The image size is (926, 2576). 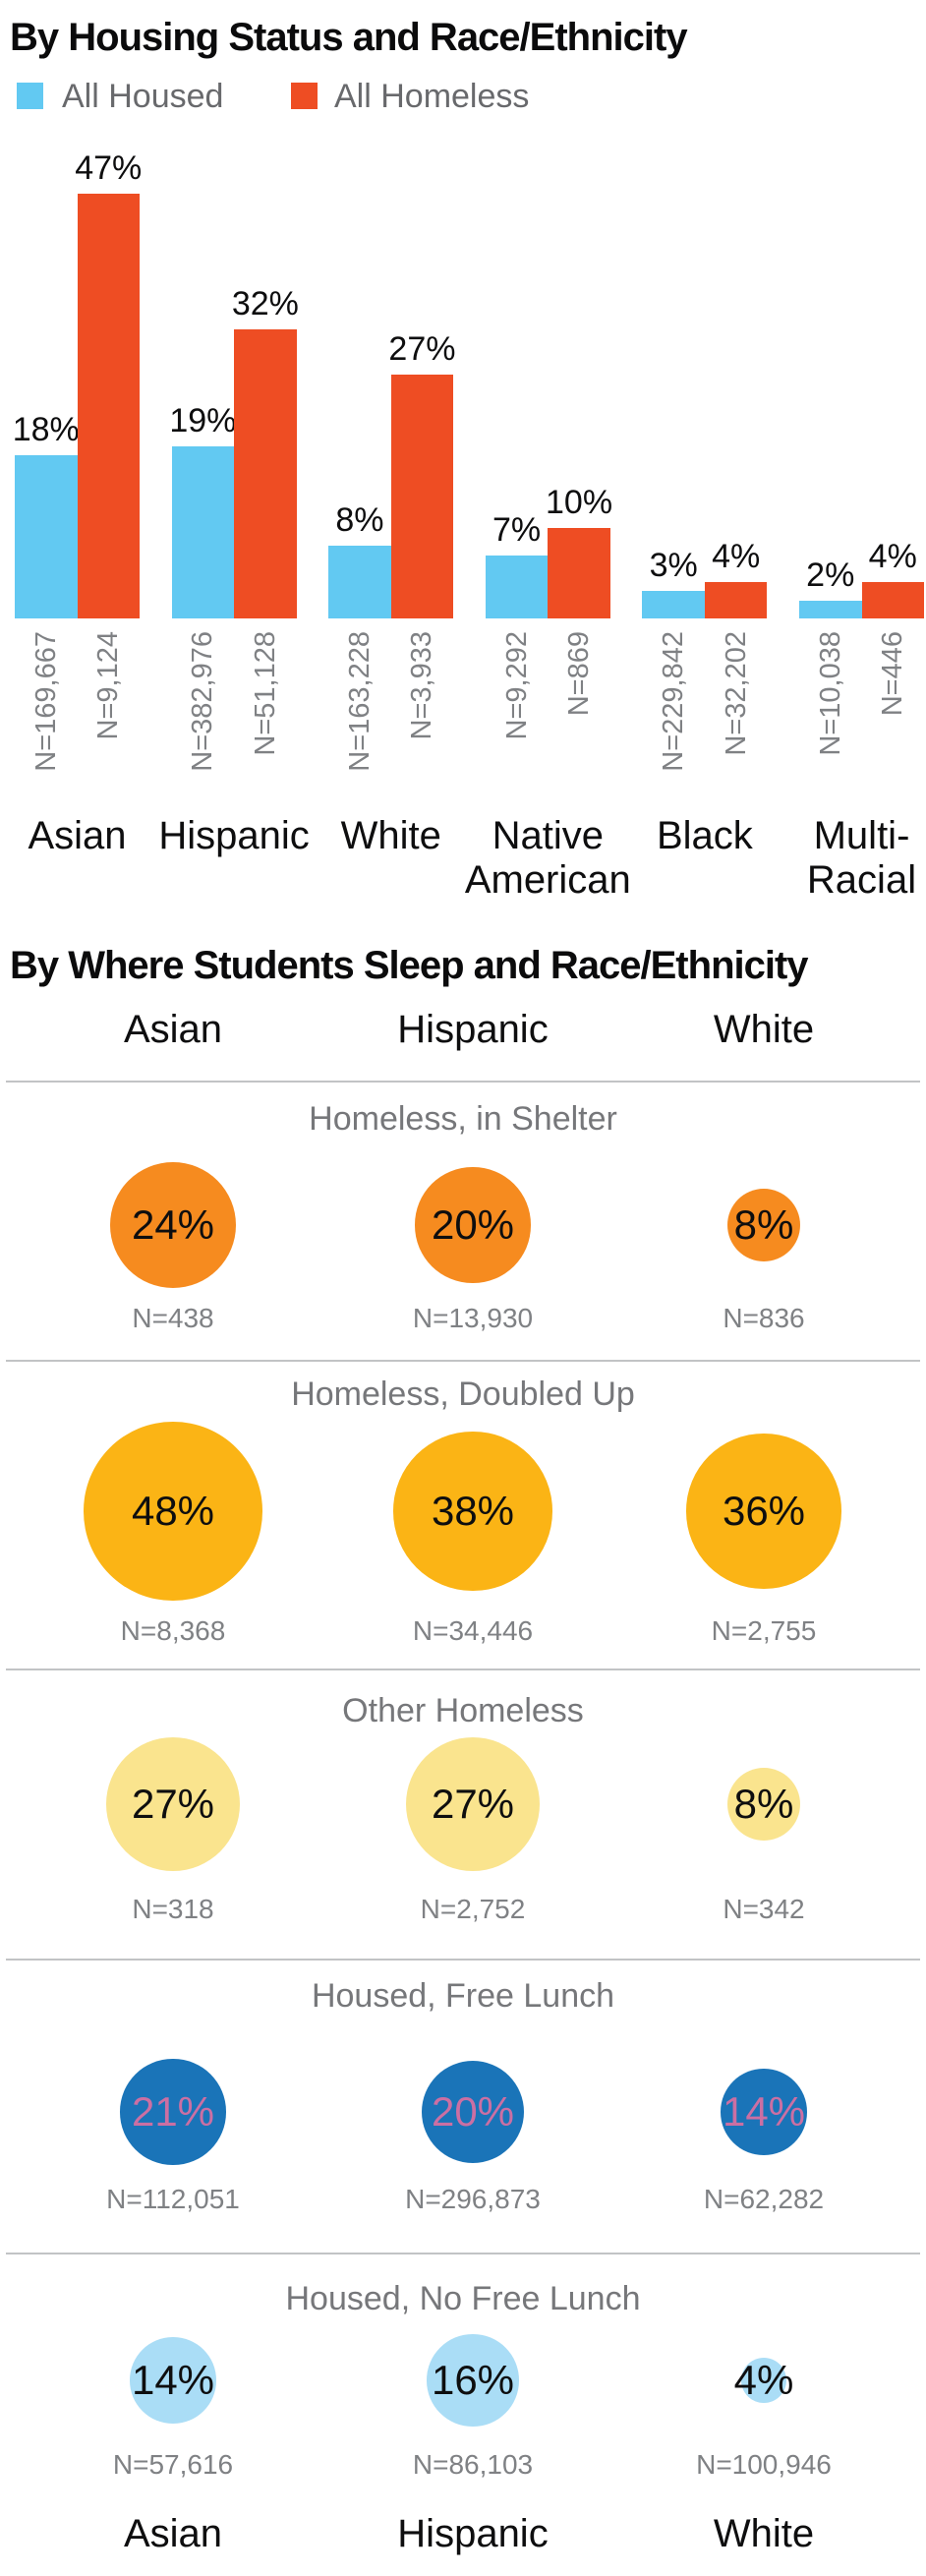 I want to click on bar-value-label: 19%, so click(x=203, y=421).